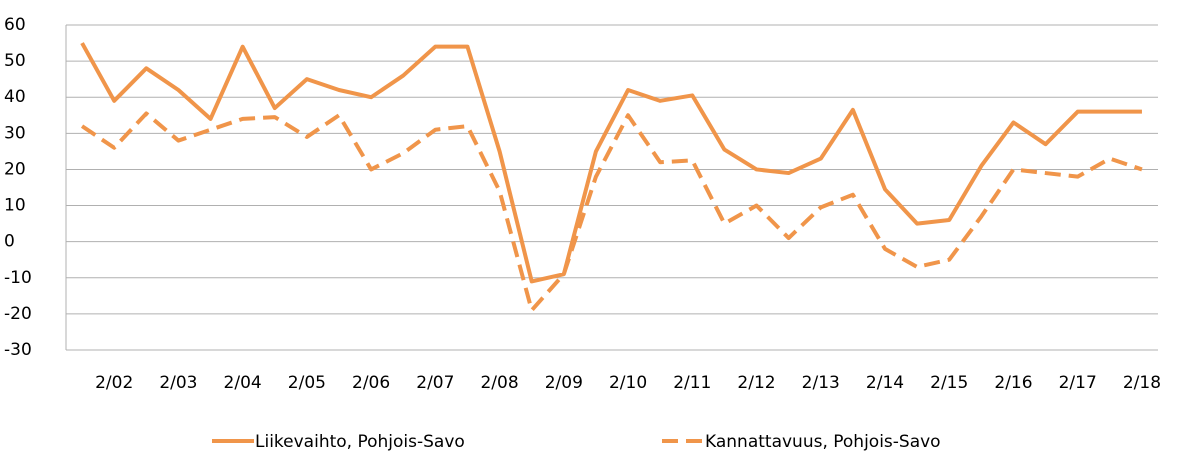  I want to click on x-tick-label: 2/05, so click(307, 383).